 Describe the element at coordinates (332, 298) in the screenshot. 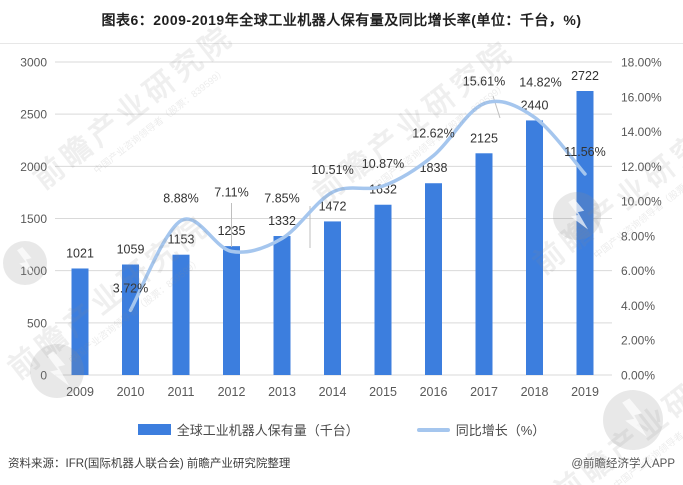

I see `bar-2014` at that location.